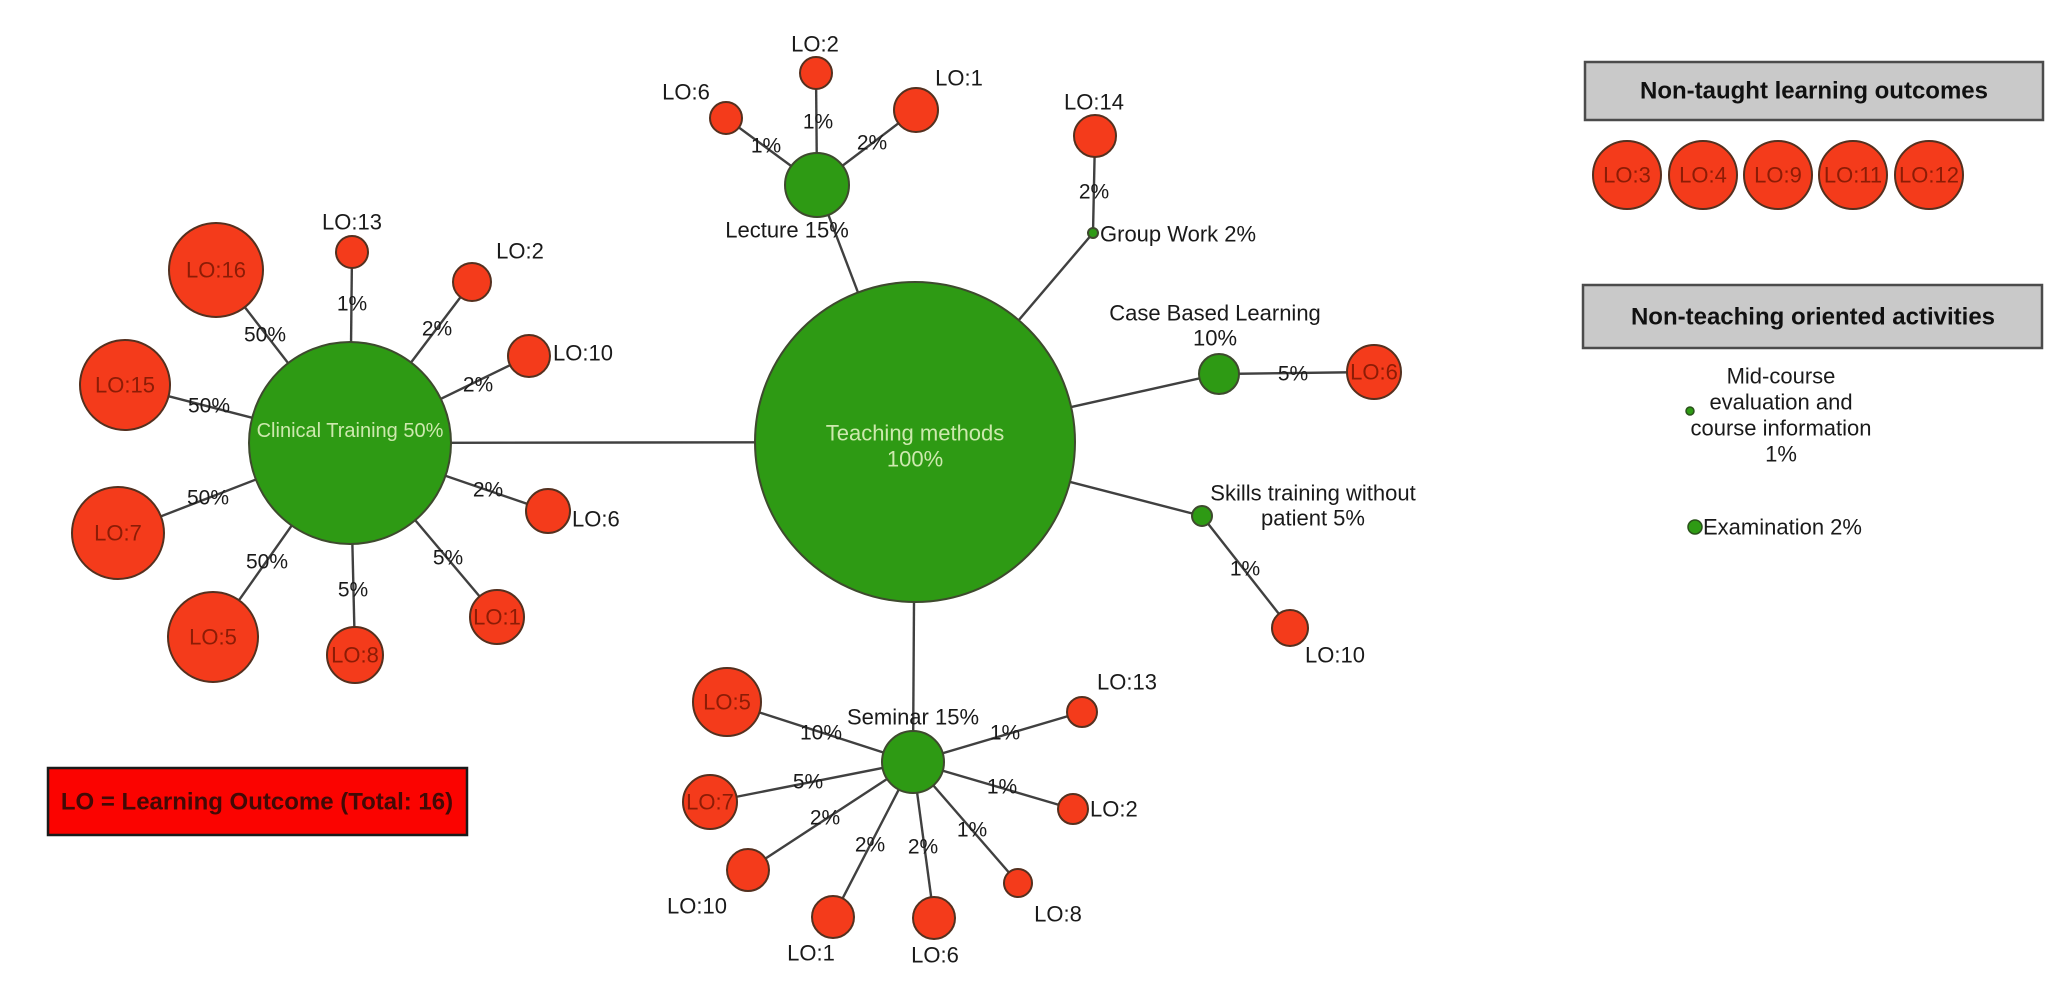 The height and width of the screenshot is (1001, 2059). Describe the element at coordinates (583, 353) in the screenshot. I see `node-label-c10: LO:10` at that location.